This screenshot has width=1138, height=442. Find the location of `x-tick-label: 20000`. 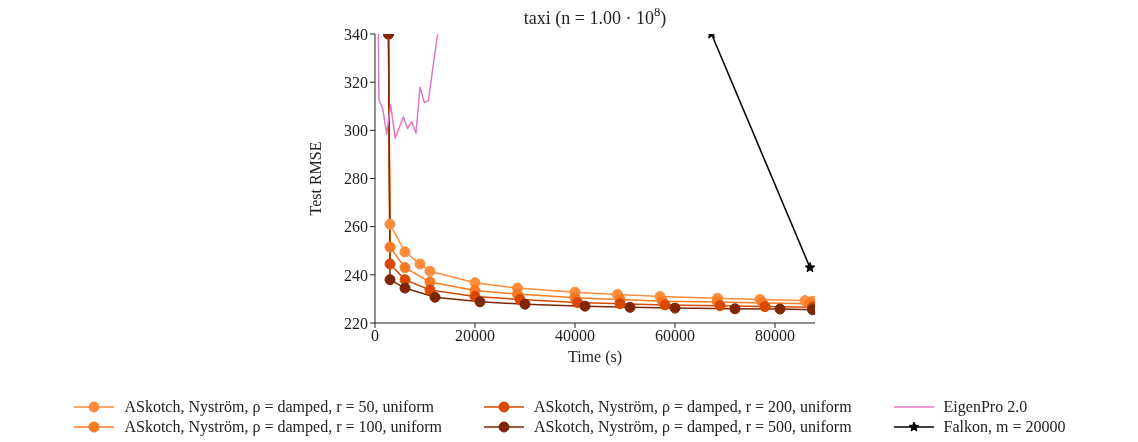

x-tick-label: 20000 is located at coordinates (475, 336).